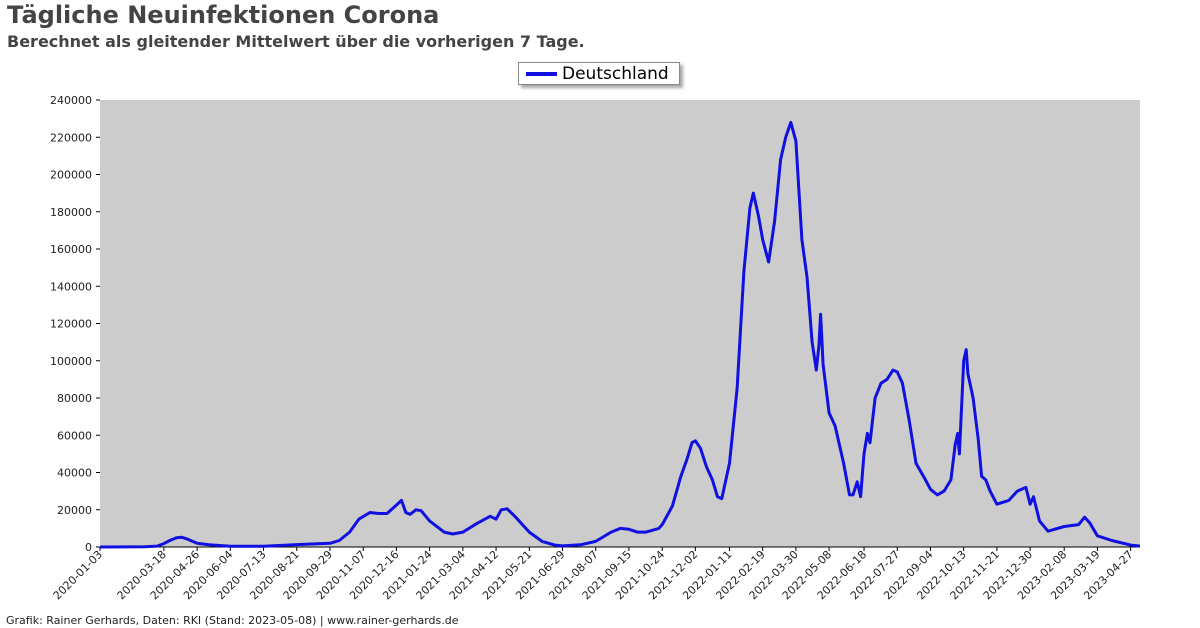 The width and height of the screenshot is (1200, 628). What do you see at coordinates (74, 398) in the screenshot?
I see `y-tick-label: 80000` at bounding box center [74, 398].